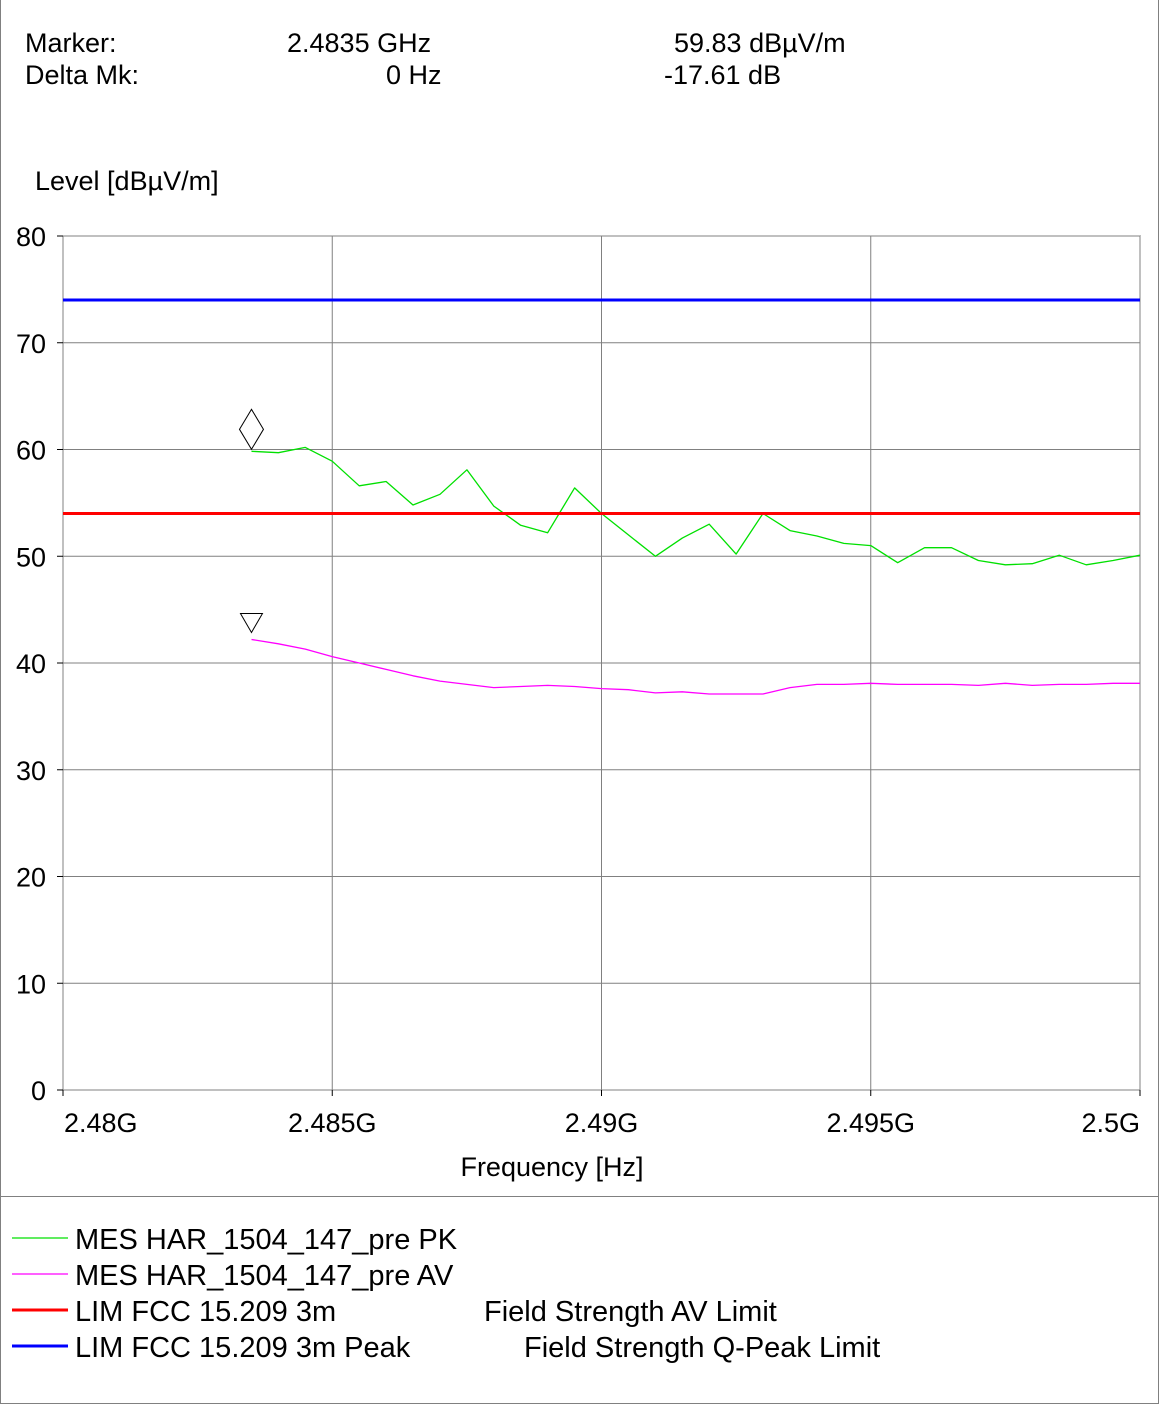 Image resolution: width=1159 pixels, height=1405 pixels. I want to click on delta-marker-frequency: 0 Hz, so click(414, 75).